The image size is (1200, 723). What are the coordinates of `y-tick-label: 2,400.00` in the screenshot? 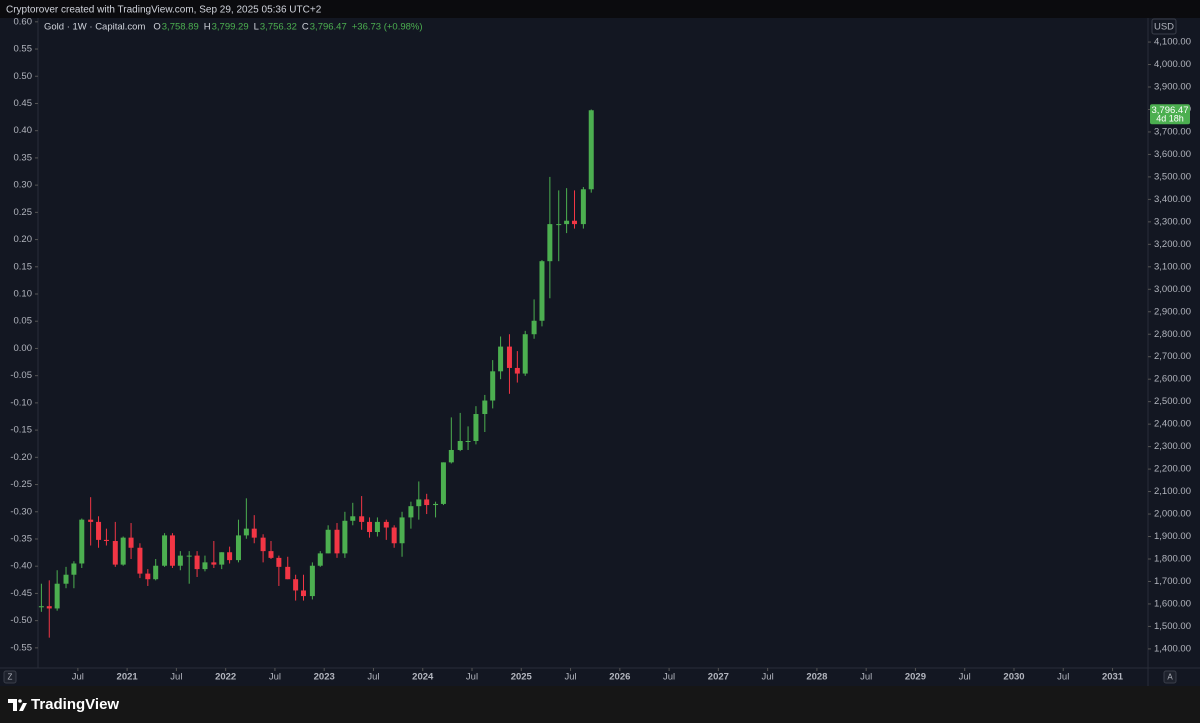 It's located at (1172, 424).